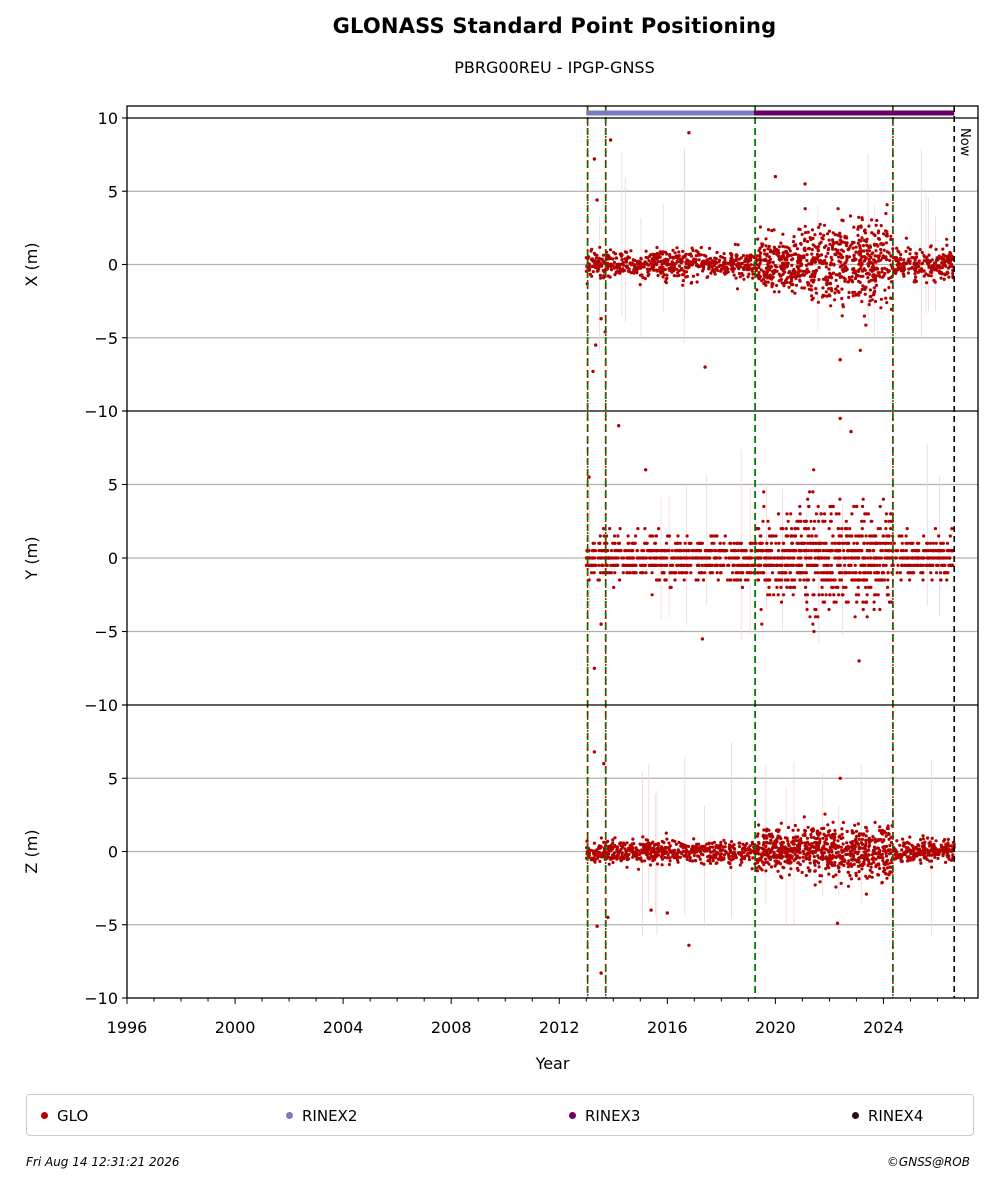 Image resolution: width=997 pixels, height=1194 pixels. Describe the element at coordinates (559, 1027) in the screenshot. I see `x-tick-label: 2012` at that location.